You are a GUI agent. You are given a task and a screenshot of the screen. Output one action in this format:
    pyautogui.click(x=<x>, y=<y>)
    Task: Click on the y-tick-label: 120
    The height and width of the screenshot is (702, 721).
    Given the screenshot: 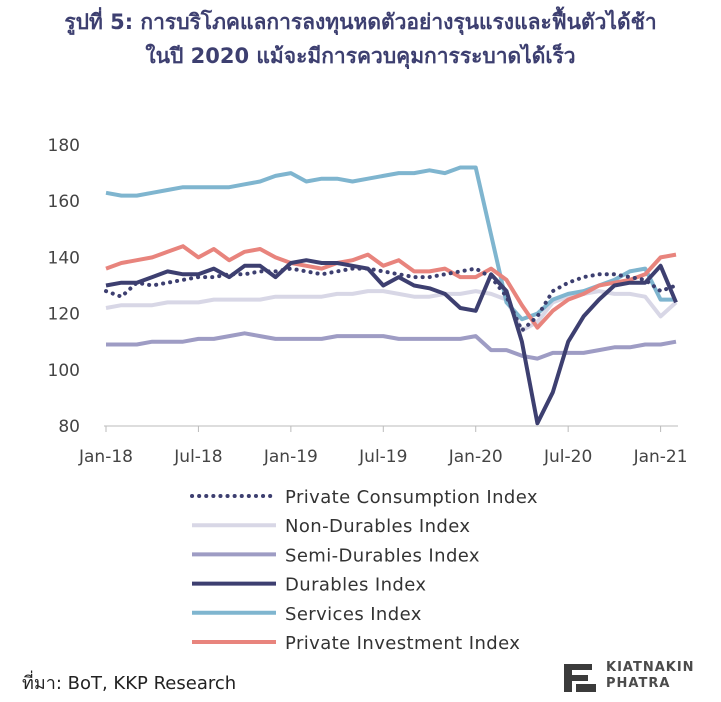 What is the action you would take?
    pyautogui.click(x=64, y=315)
    